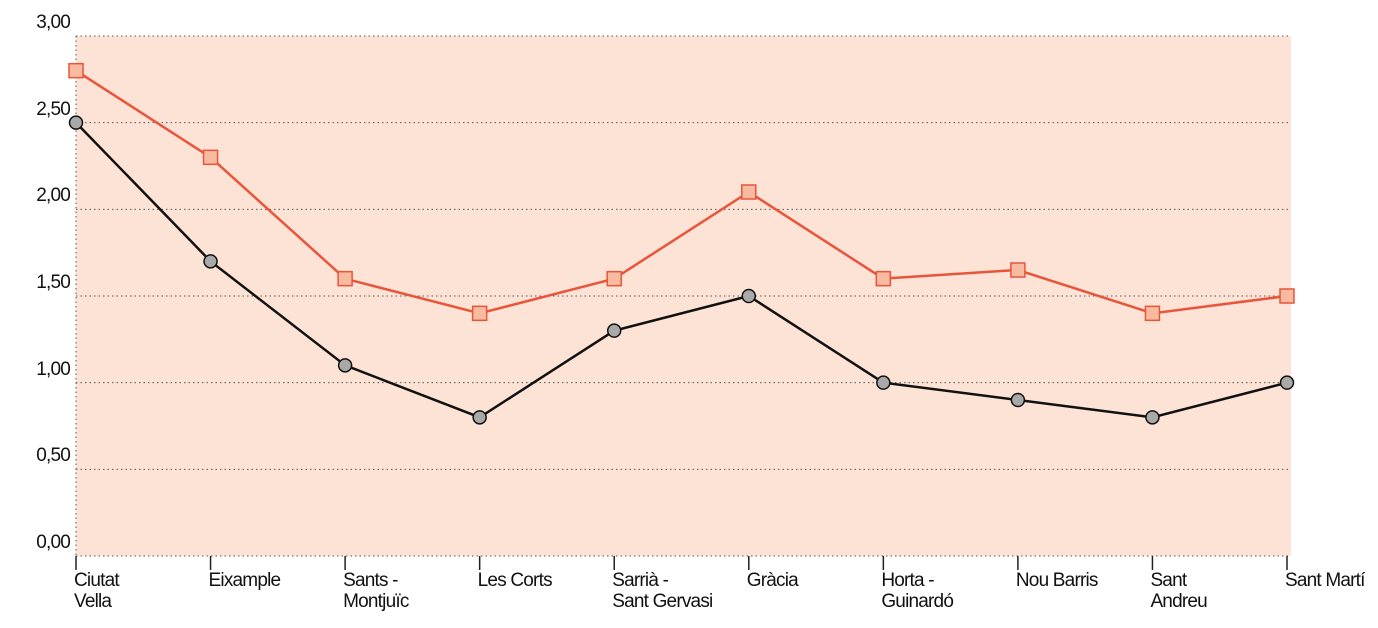 Image resolution: width=1378 pixels, height=628 pixels. Describe the element at coordinates (772, 580) in the screenshot. I see `x-tick-label: Gràcia` at that location.